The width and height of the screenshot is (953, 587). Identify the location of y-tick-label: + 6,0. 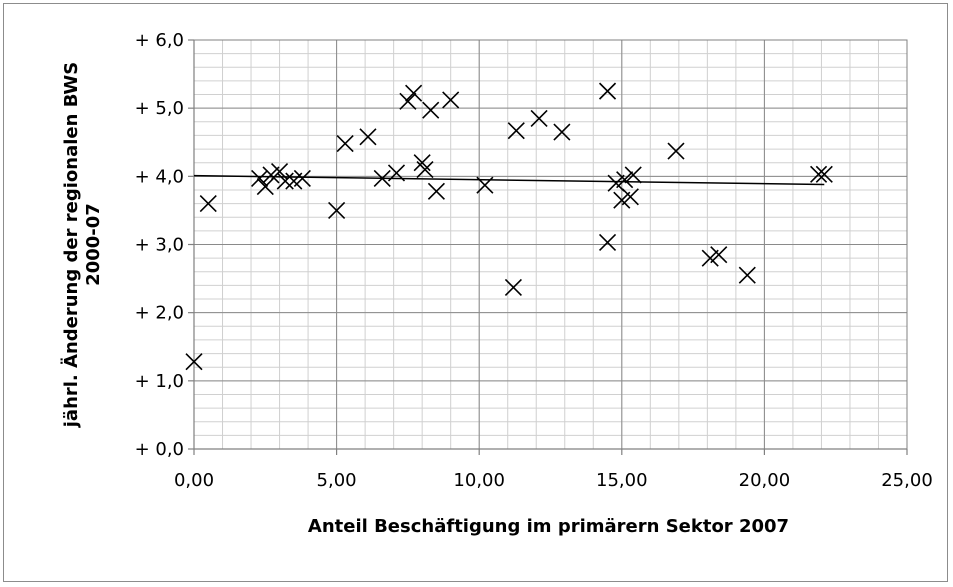
(159, 40).